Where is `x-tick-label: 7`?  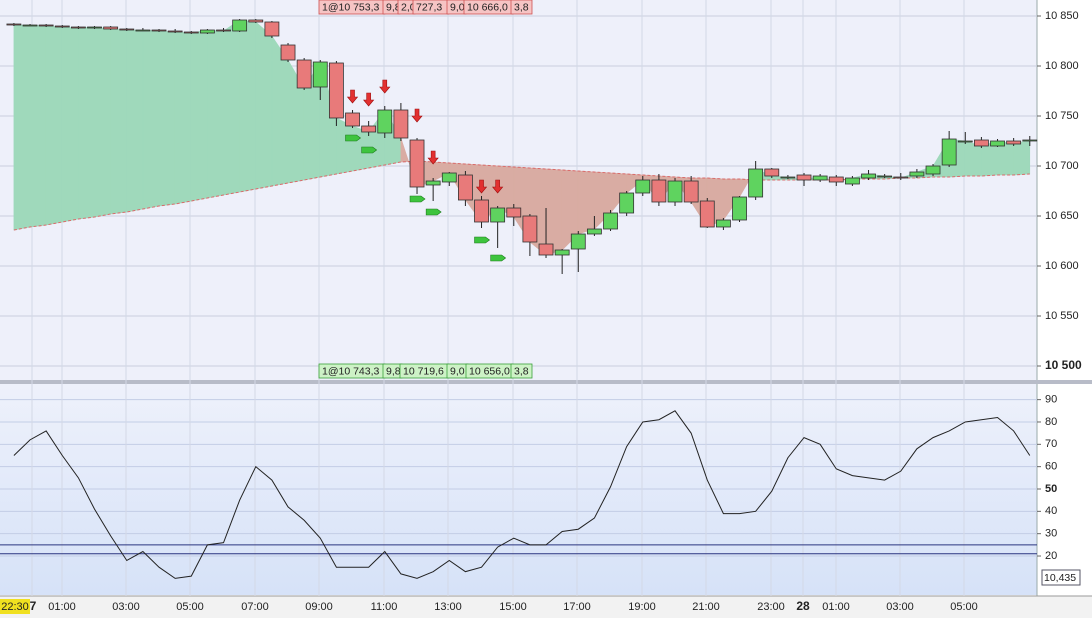 x-tick-label: 7 is located at coordinates (33, 606).